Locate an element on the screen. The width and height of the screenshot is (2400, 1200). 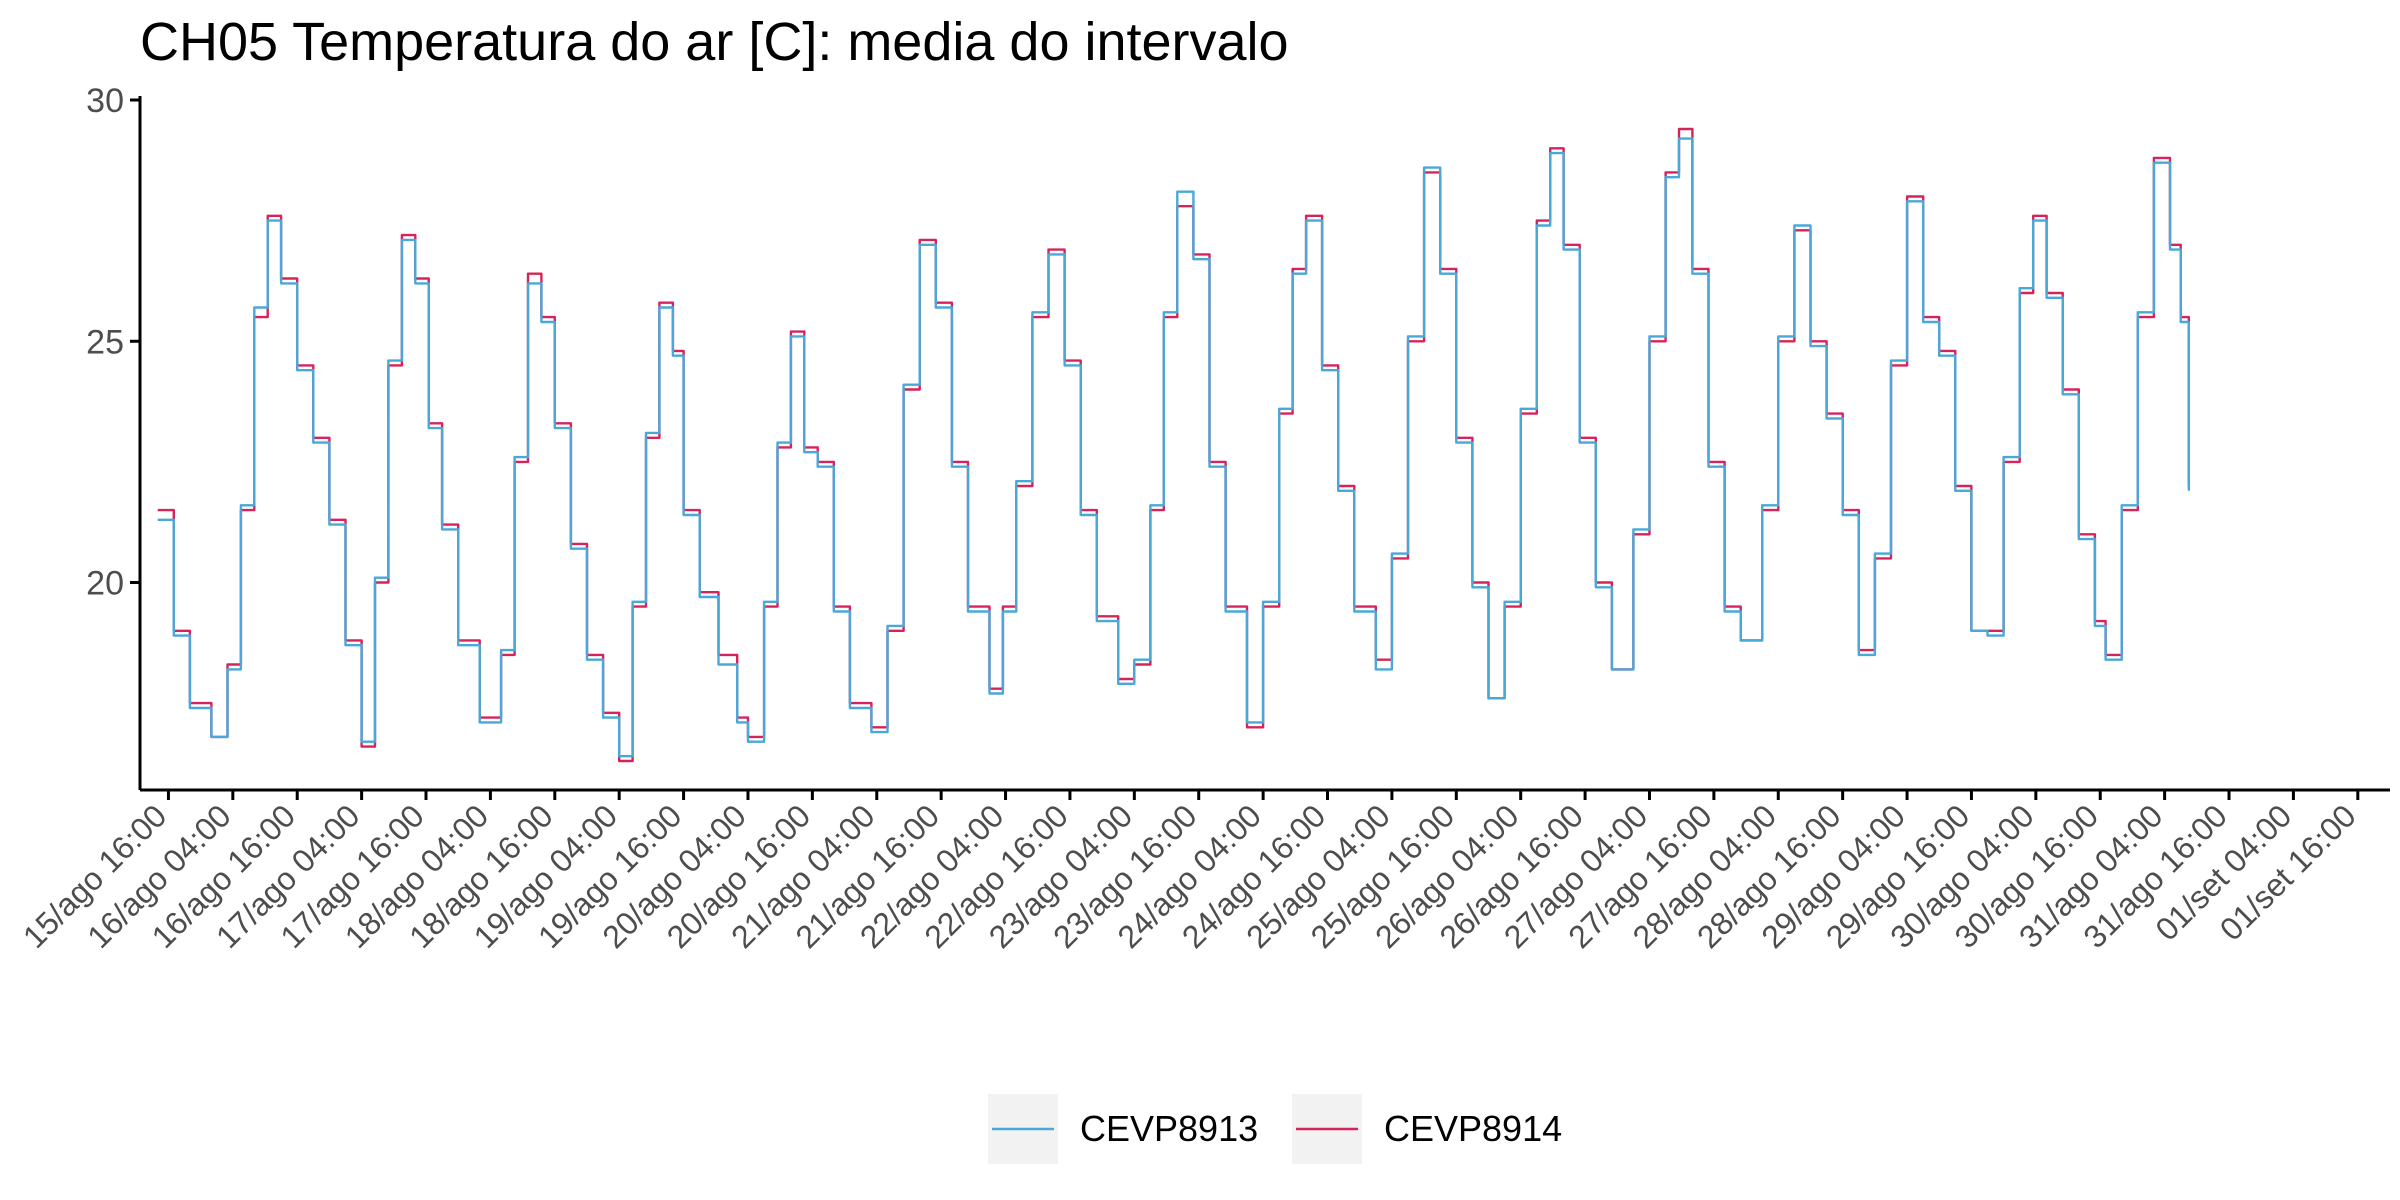
y-tick-label: 25 is located at coordinates (105, 342).